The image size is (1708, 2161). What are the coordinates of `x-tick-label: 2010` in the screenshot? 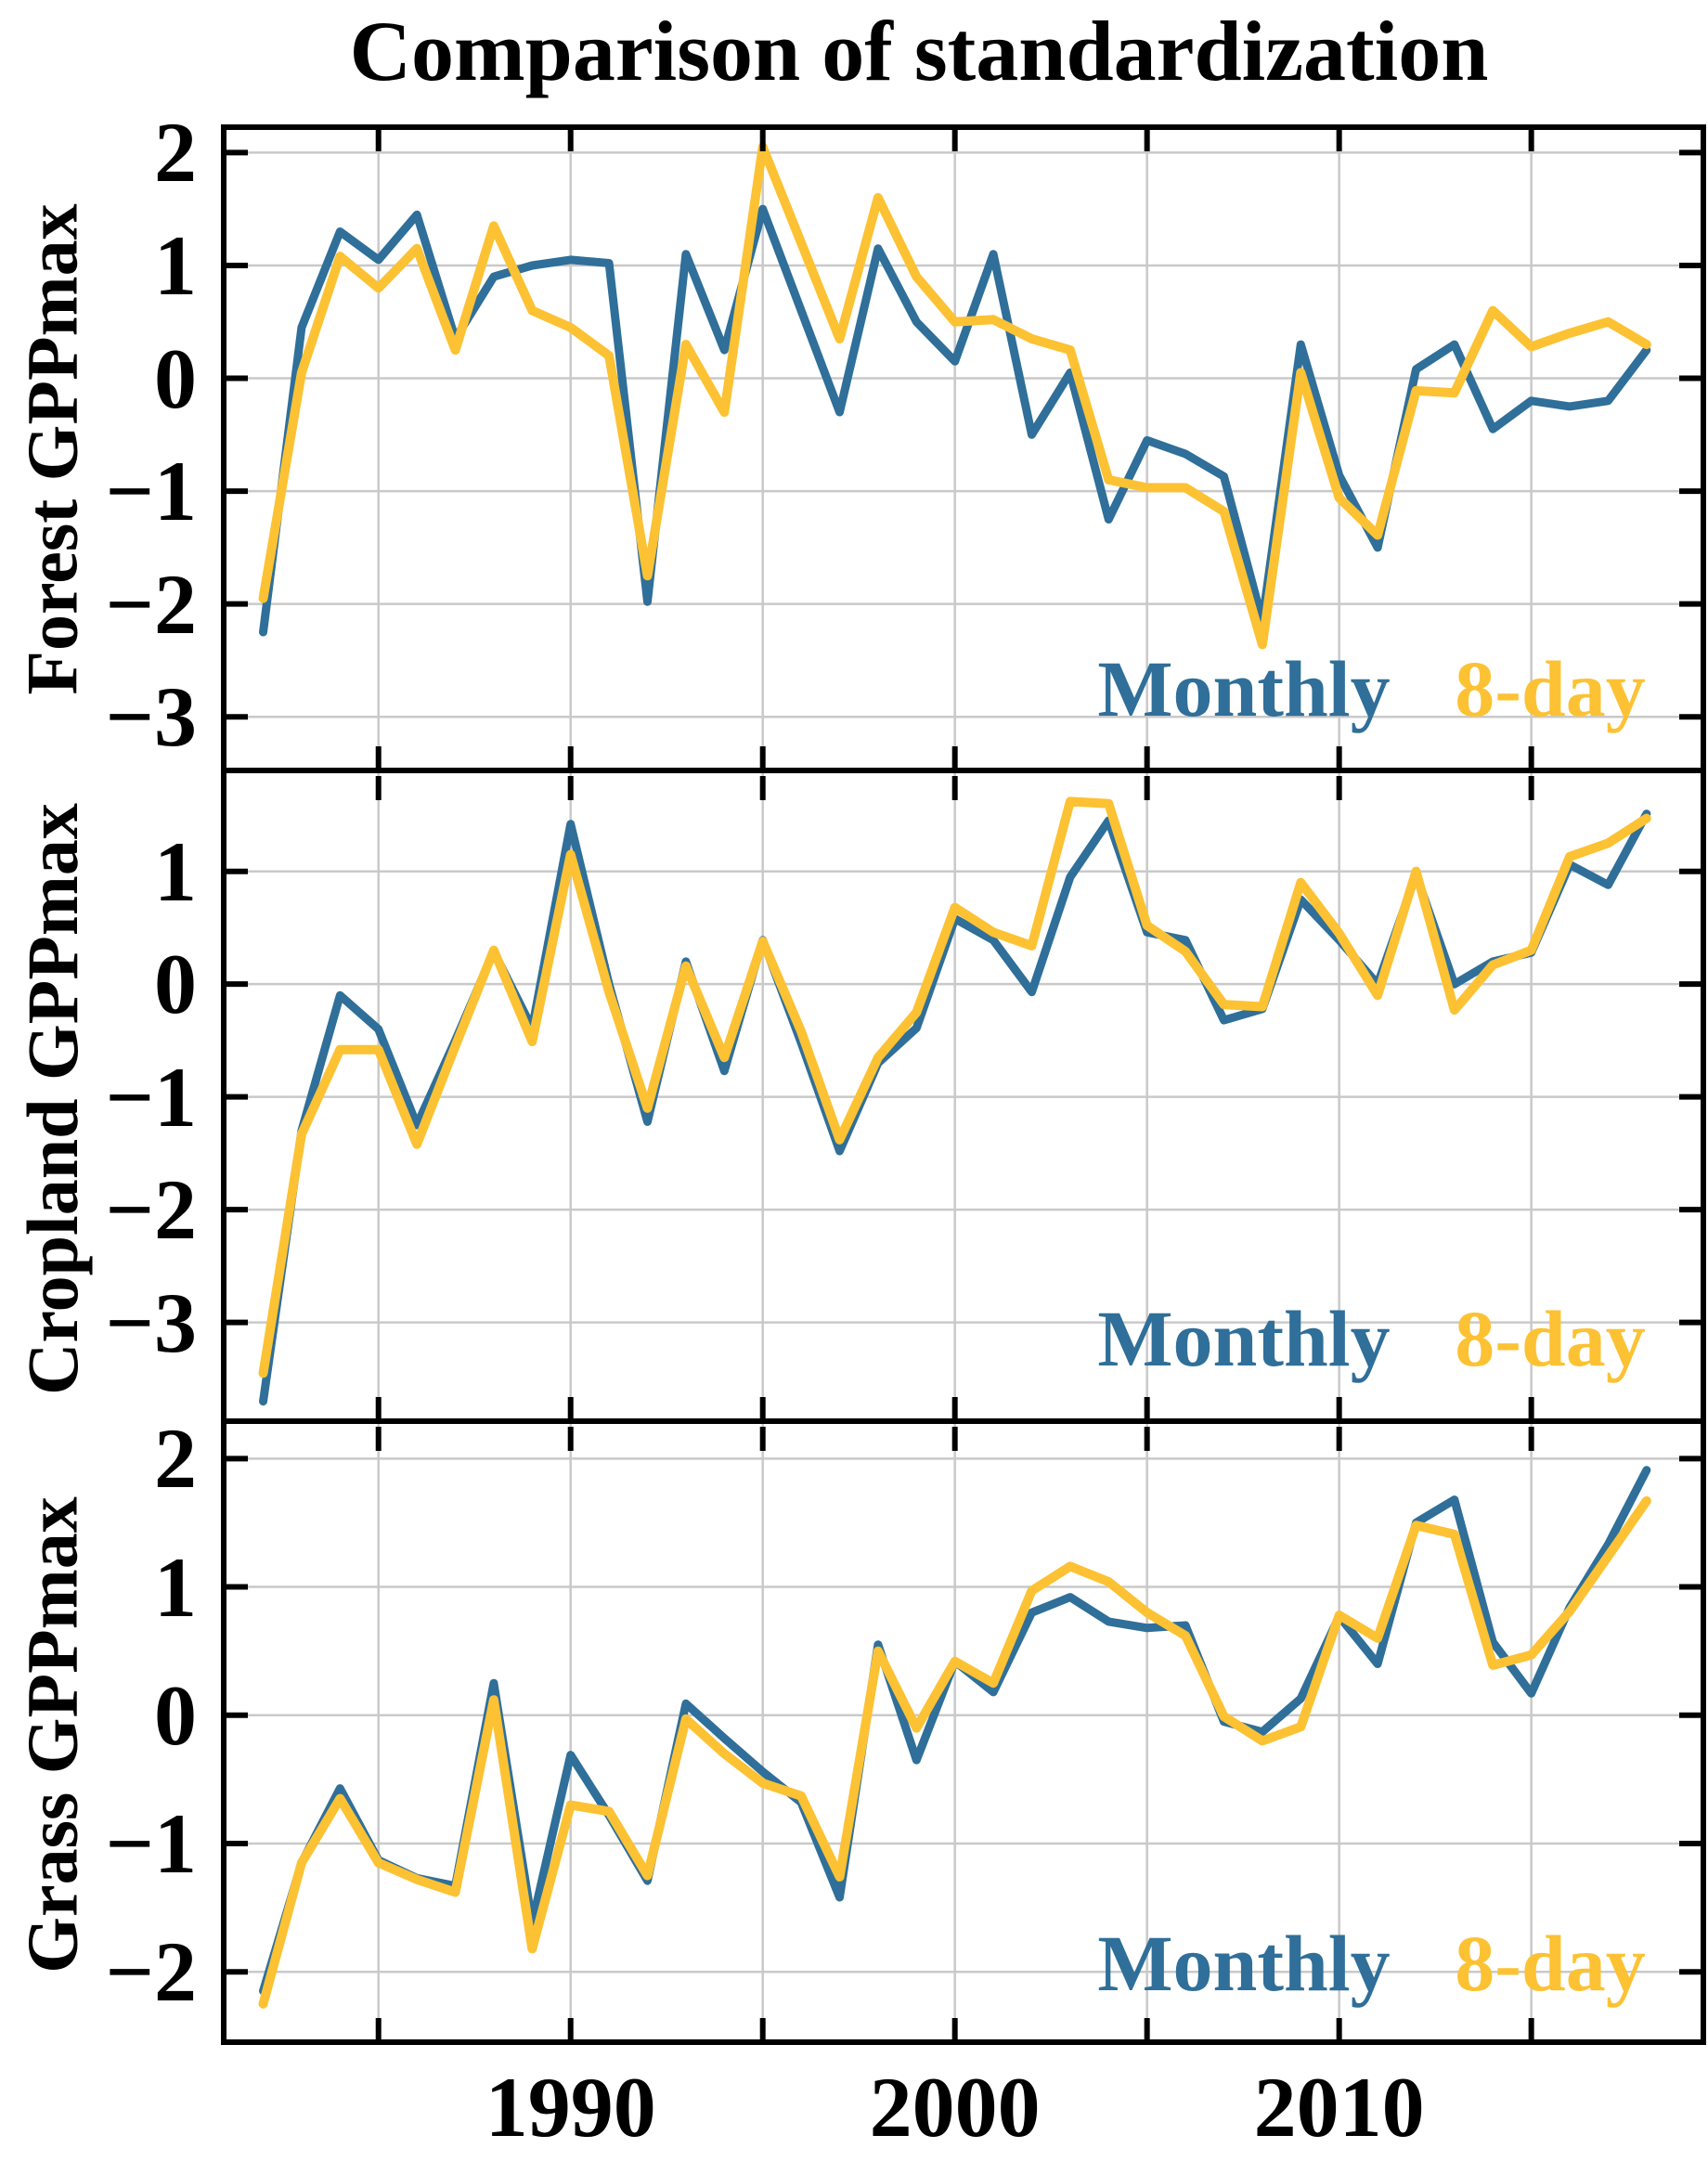 It's located at (1339, 2107).